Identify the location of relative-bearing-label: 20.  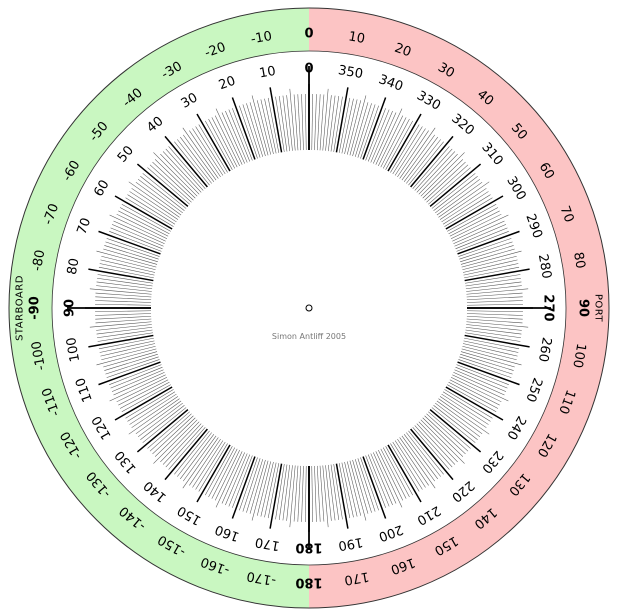
(402, 51).